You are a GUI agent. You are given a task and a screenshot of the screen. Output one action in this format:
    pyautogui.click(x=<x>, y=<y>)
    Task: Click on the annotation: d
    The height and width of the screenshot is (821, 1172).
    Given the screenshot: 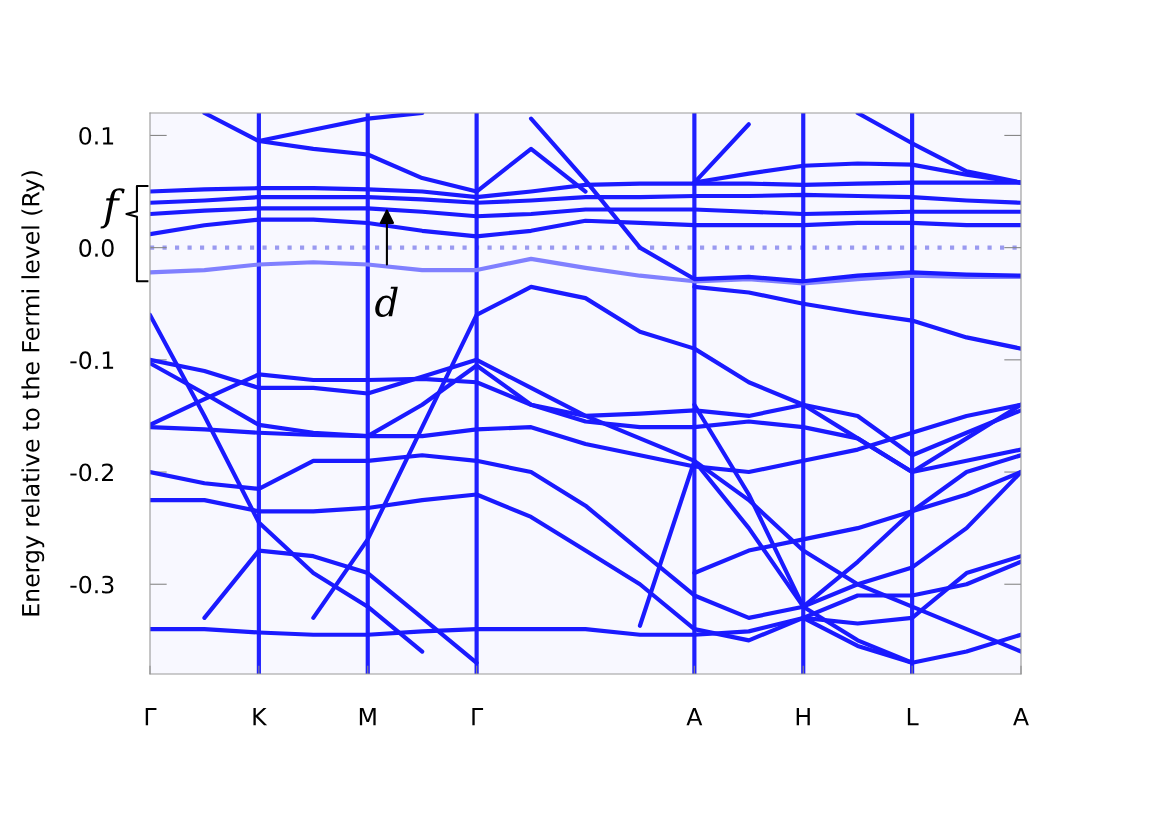 What is the action you would take?
    pyautogui.click(x=386, y=301)
    